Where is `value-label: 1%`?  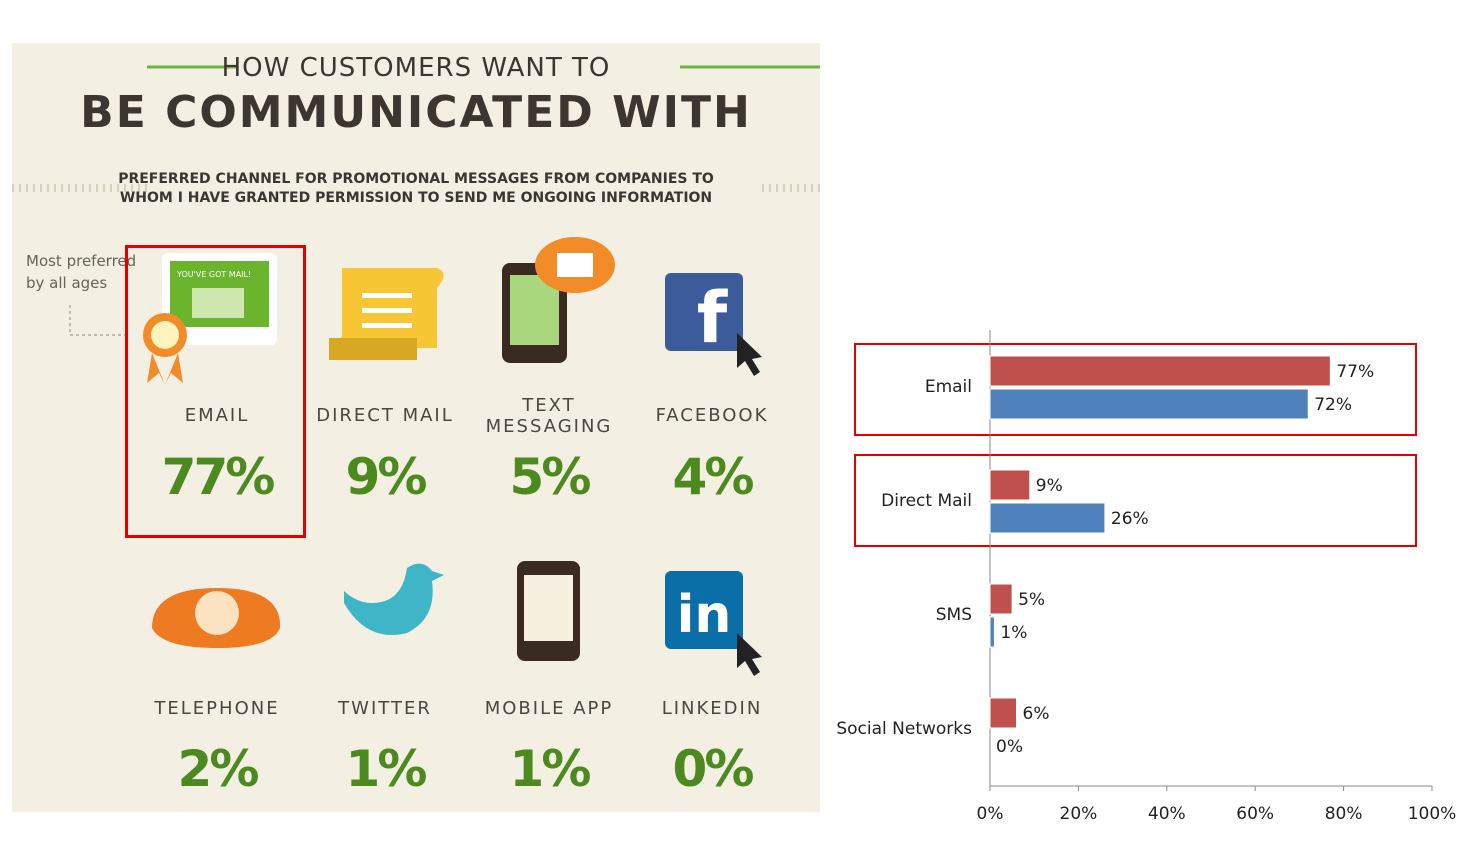 value-label: 1% is located at coordinates (1013, 633).